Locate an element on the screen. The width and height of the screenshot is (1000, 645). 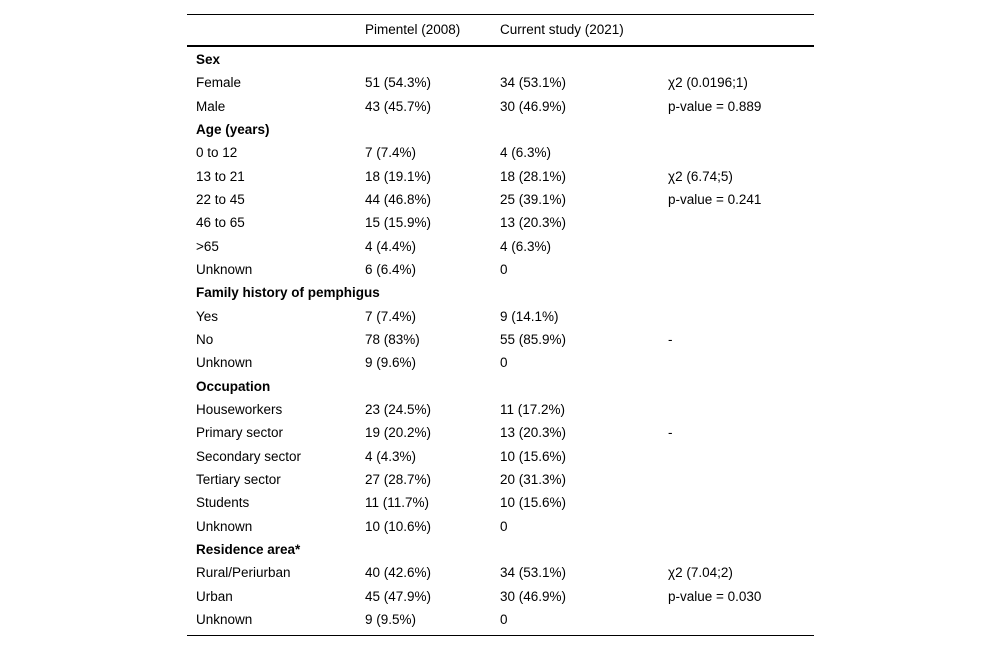
table-row: Primary sector 19 (20.2%) 13 (20.3%) - is located at coordinates (500, 433).